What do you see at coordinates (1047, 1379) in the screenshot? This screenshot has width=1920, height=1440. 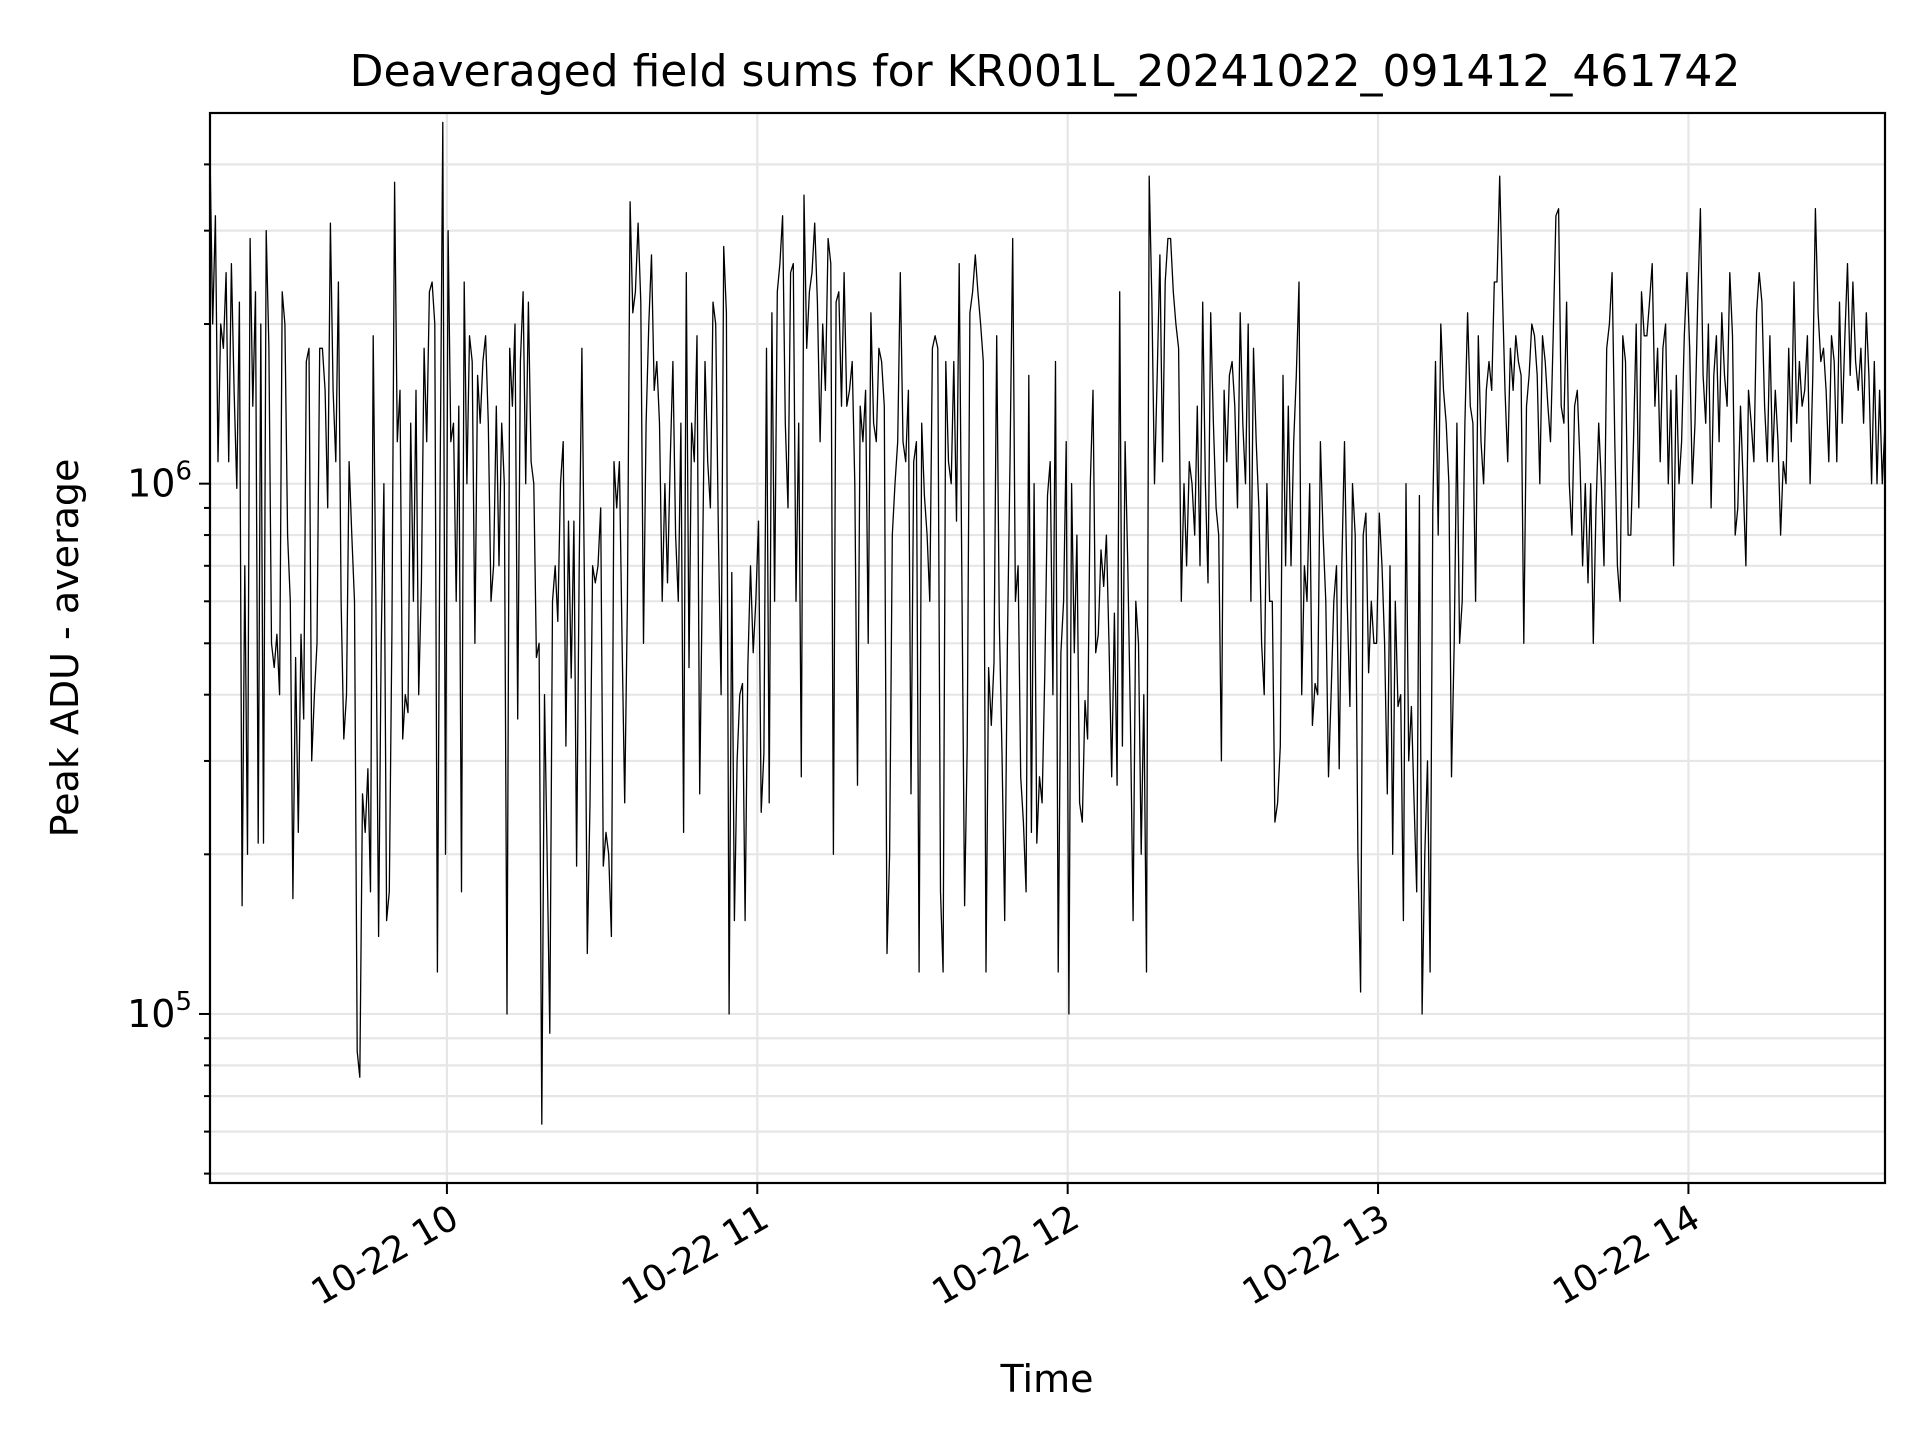 I see `x-axis-label: Time` at bounding box center [1047, 1379].